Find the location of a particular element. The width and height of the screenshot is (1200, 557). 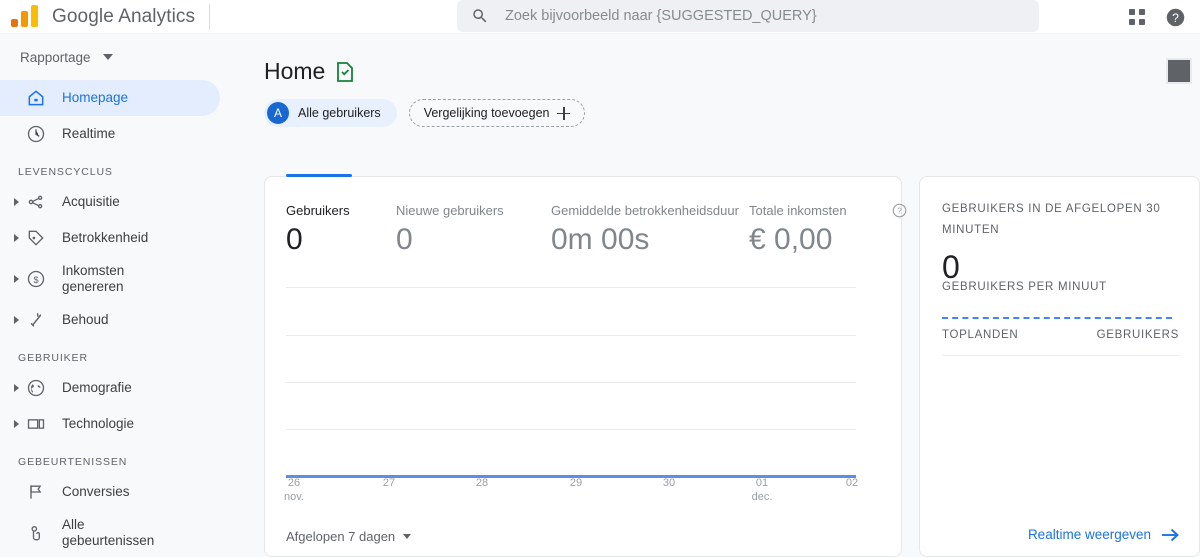

search-bar: Zoek bijvoorbeeld naar {SUGGESTED_QUERY} is located at coordinates (748, 16).